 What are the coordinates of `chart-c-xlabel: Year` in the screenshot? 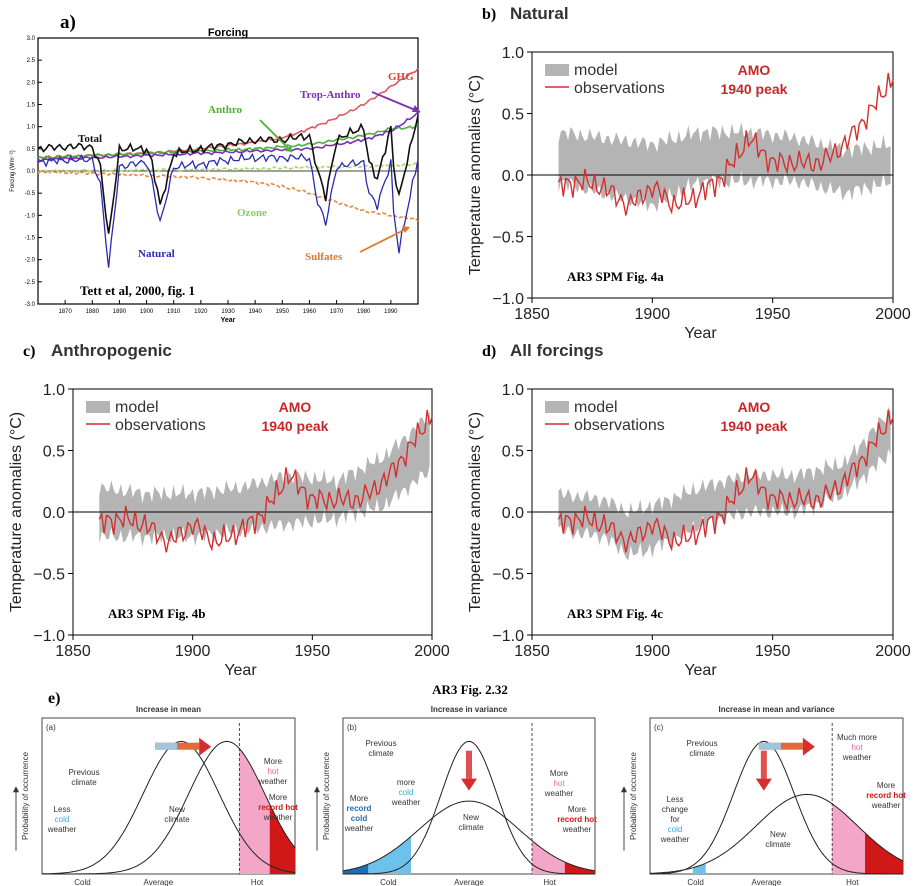 It's located at (240, 670).